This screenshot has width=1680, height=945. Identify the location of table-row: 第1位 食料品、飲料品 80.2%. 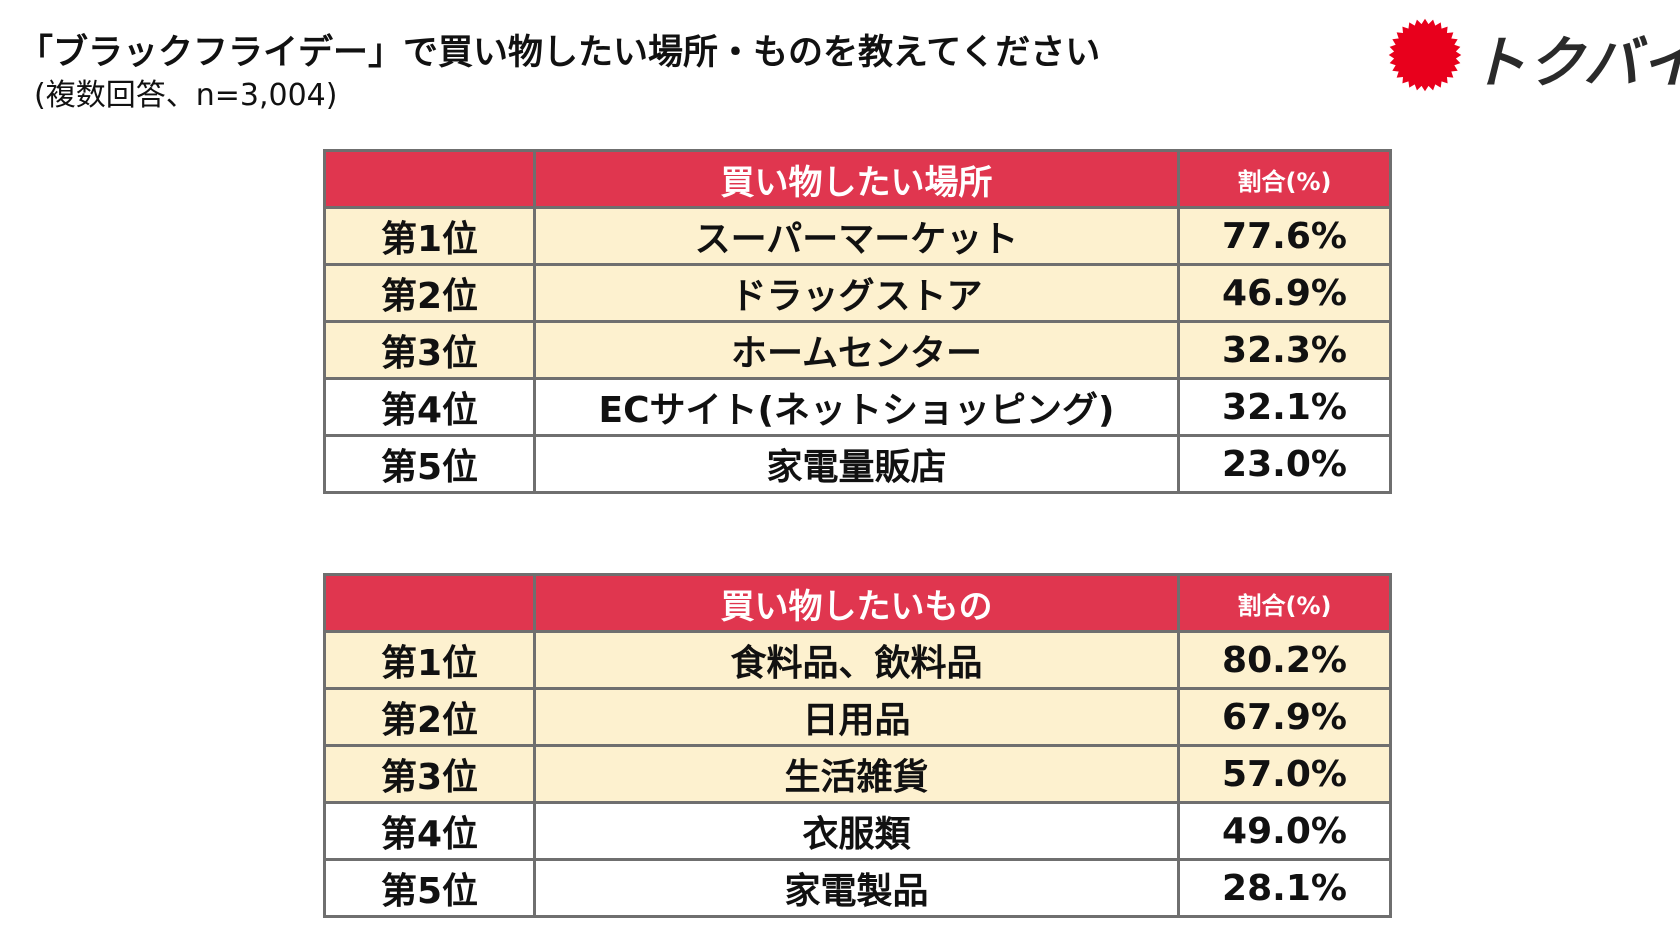
(857, 660).